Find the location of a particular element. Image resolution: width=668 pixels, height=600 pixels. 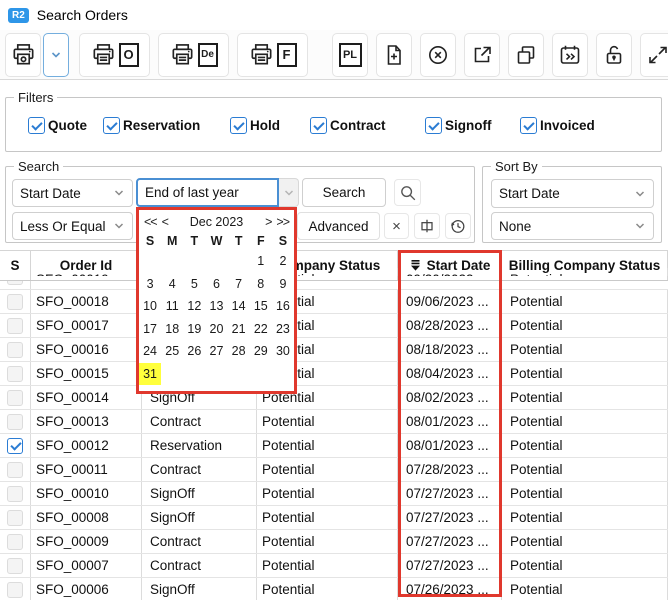

sortby-secondary-dropdown: None is located at coordinates (572, 226).